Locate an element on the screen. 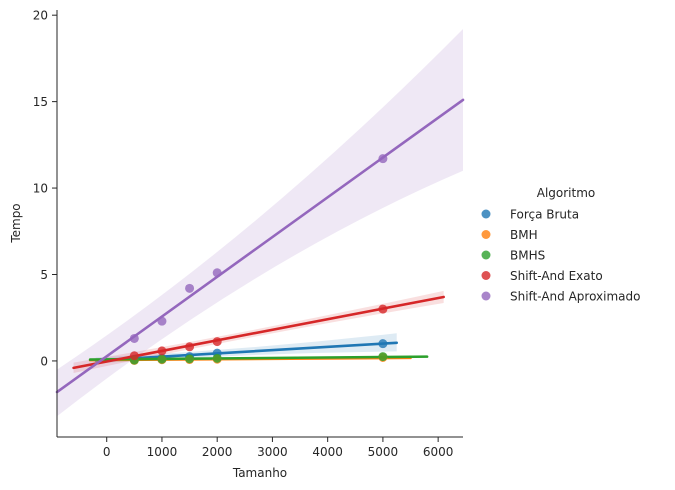 The height and width of the screenshot is (490, 675). y-tick-label: 20 is located at coordinates (40, 16).